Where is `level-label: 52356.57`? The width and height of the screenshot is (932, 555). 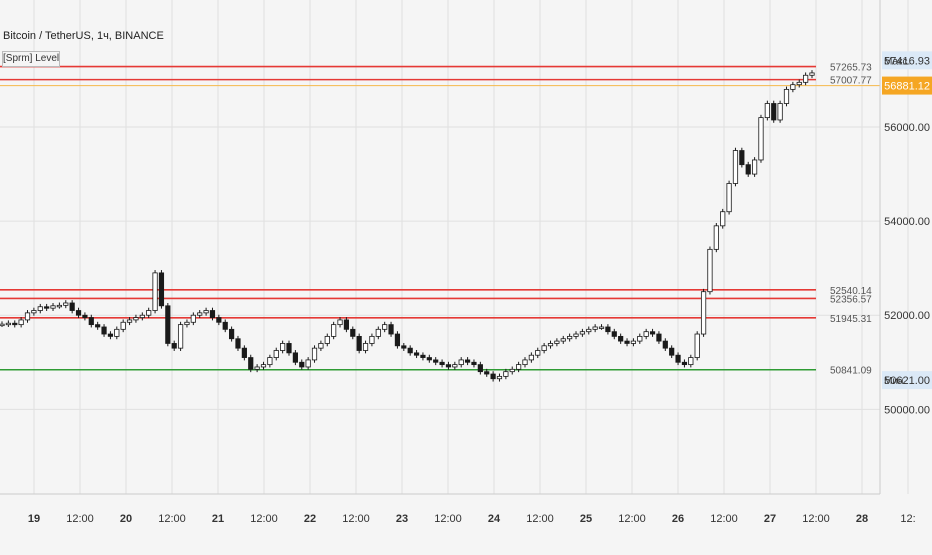
level-label: 52356.57 is located at coordinates (851, 299).